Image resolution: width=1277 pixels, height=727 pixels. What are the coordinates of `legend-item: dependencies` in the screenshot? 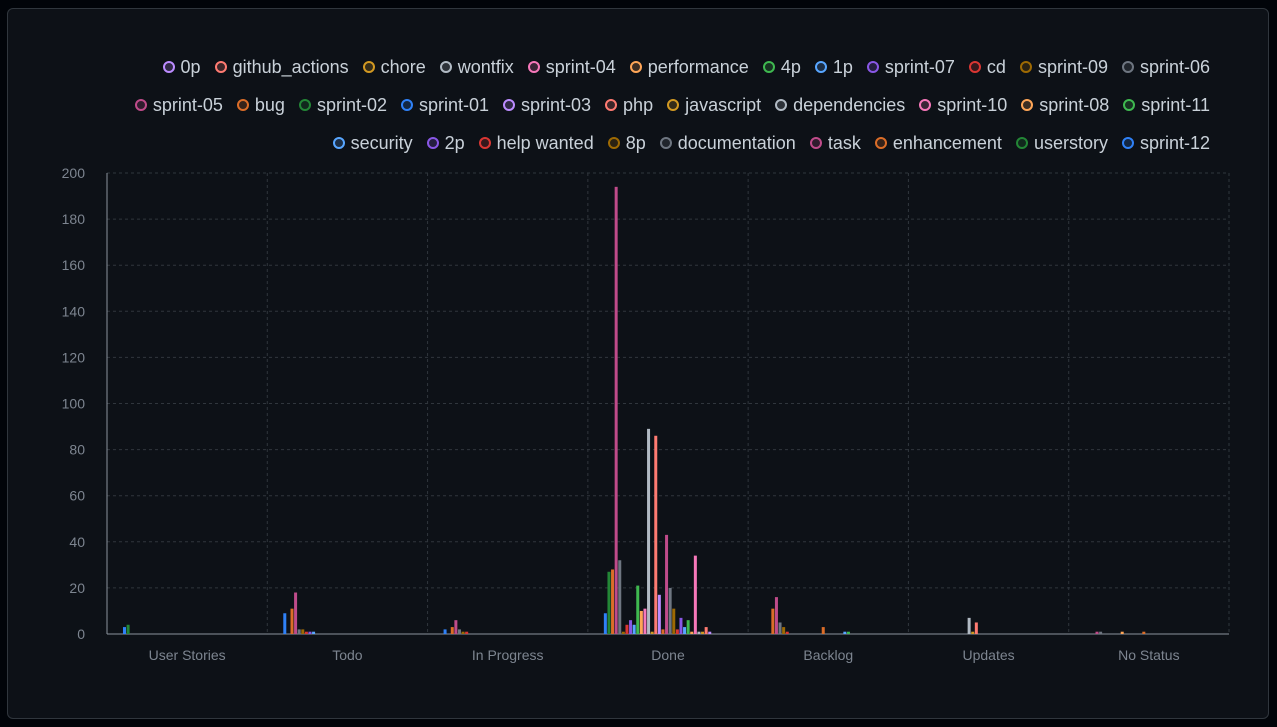 It's located at (840, 105).